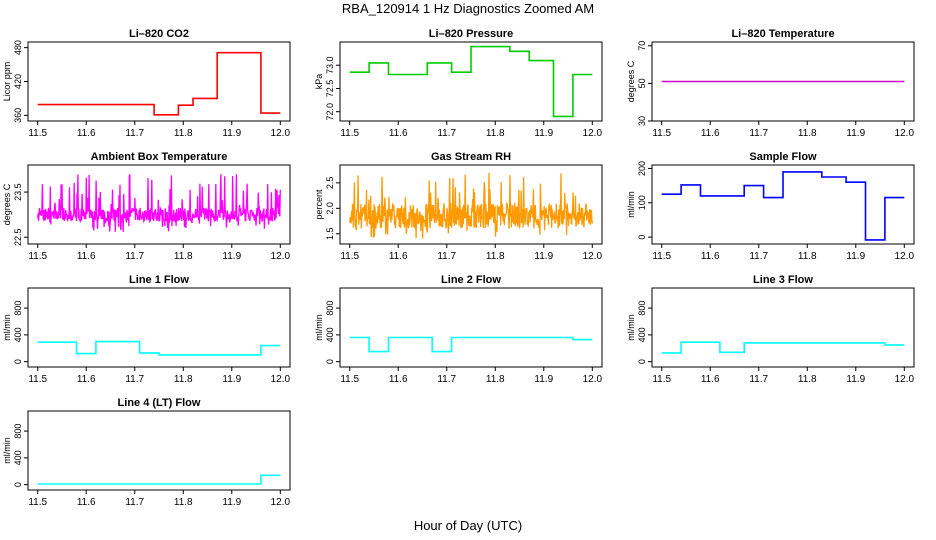 This screenshot has height=540, width=936. What do you see at coordinates (642, 202) in the screenshot?
I see `y-tick-label: 100` at bounding box center [642, 202].